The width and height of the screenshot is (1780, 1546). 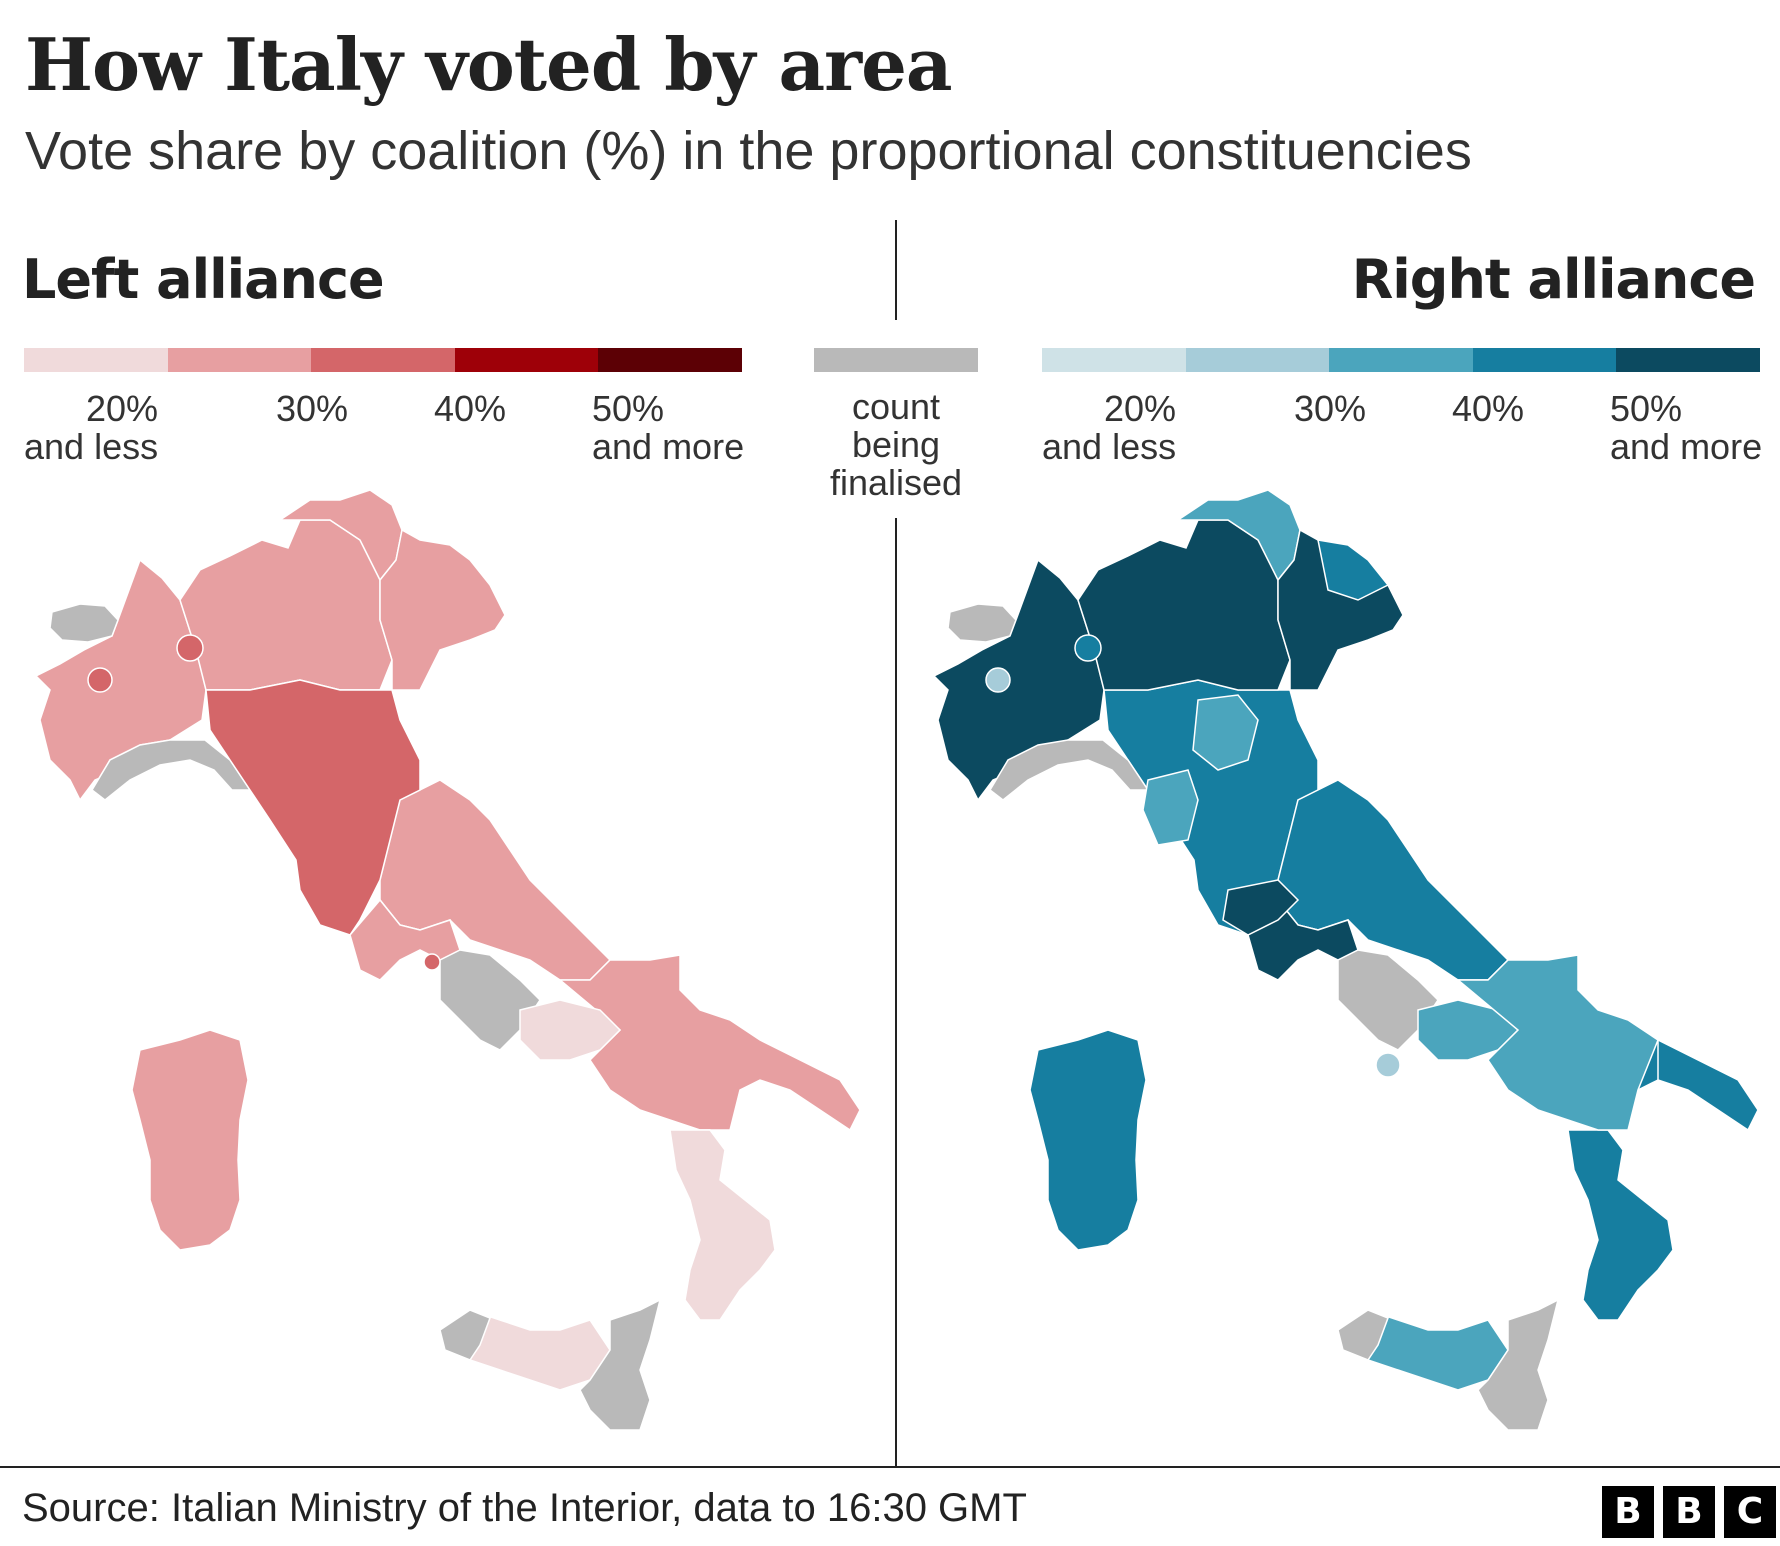 What do you see at coordinates (100, 680) in the screenshot?
I see `left-region-turin` at bounding box center [100, 680].